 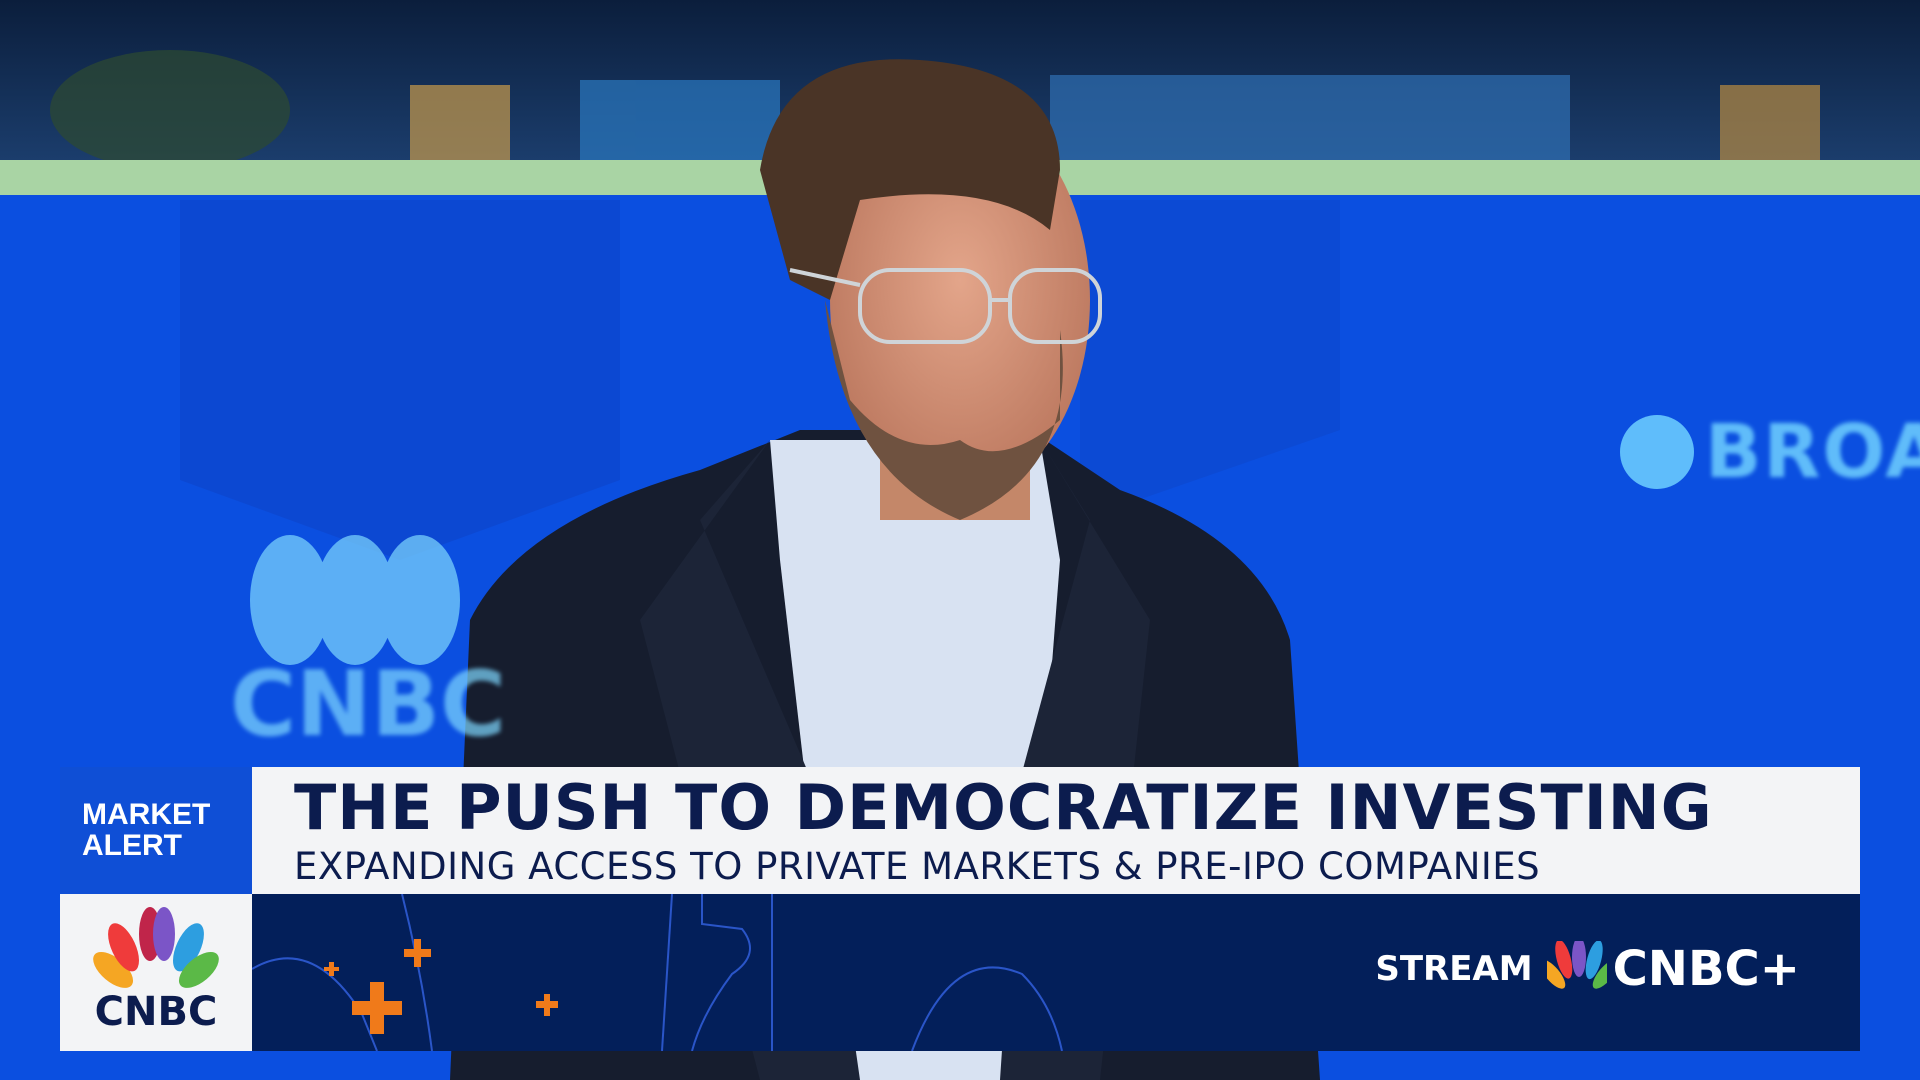 What do you see at coordinates (1454, 969) in the screenshot?
I see `stream-label: STREAM` at bounding box center [1454, 969].